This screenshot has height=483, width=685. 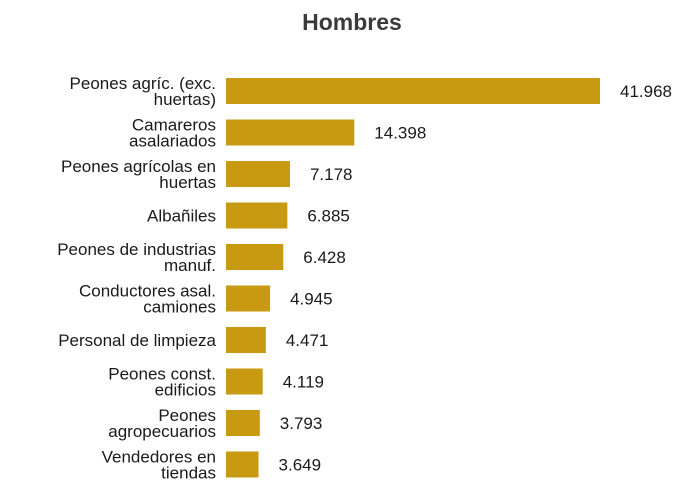 I want to click on category-label-6: Personal de limpieza, so click(x=137, y=340).